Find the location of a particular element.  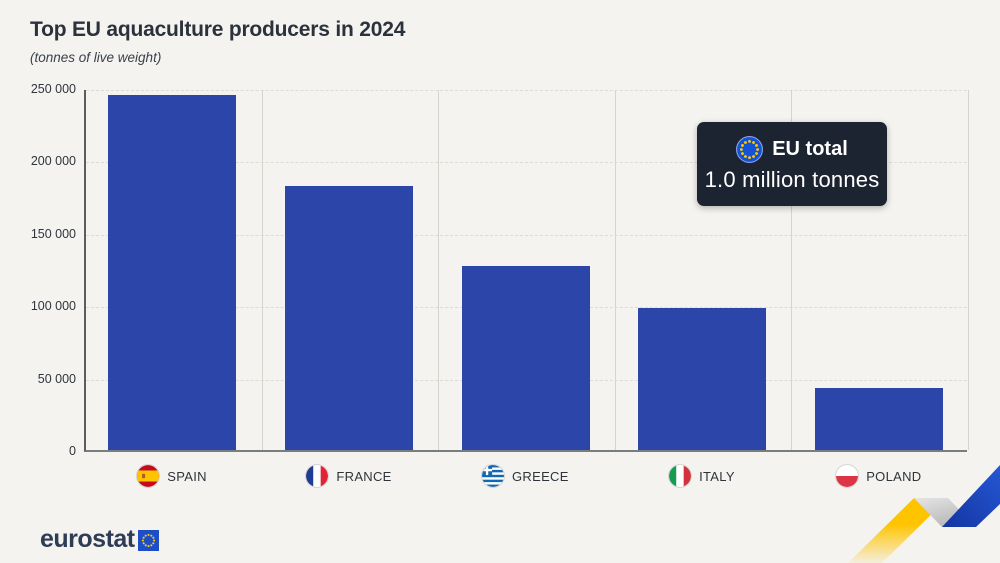

category-label-france: FRANCE is located at coordinates (348, 476).